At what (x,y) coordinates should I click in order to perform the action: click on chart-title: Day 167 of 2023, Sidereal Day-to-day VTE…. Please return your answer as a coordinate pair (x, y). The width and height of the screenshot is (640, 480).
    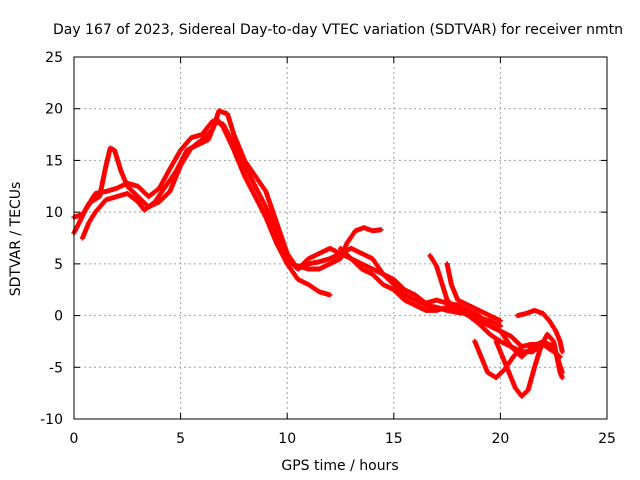
    Looking at the image, I should click on (338, 30).